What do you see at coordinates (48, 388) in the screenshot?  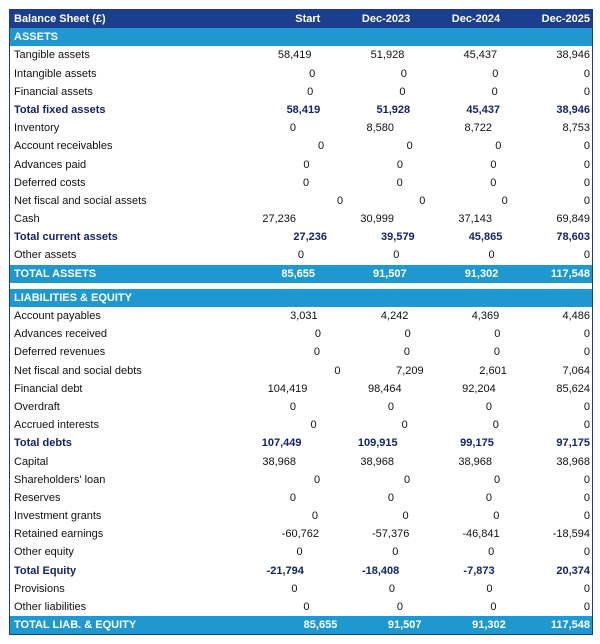 I see `row-label: Financial debt` at bounding box center [48, 388].